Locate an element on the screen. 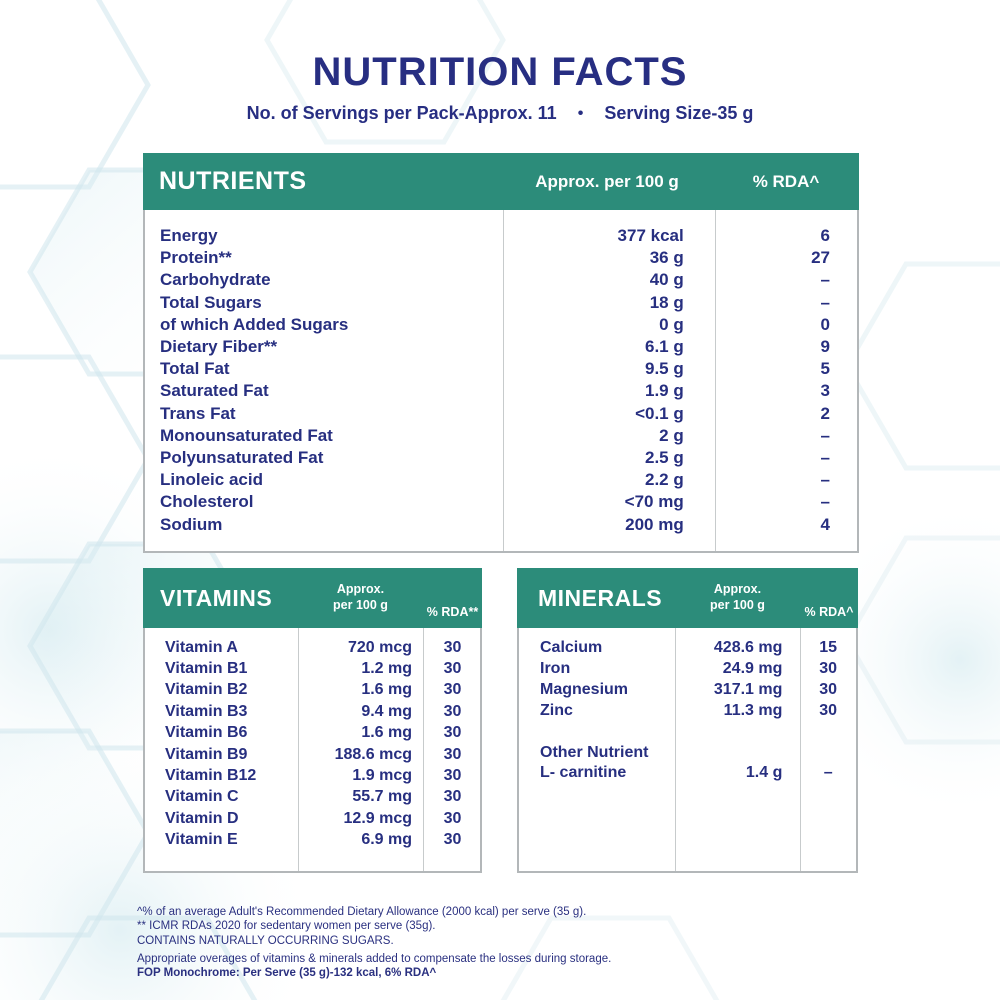 The width and height of the screenshot is (1000, 1000). table-row: Vitamin B1 1.2 mg 30 is located at coordinates (312, 668).